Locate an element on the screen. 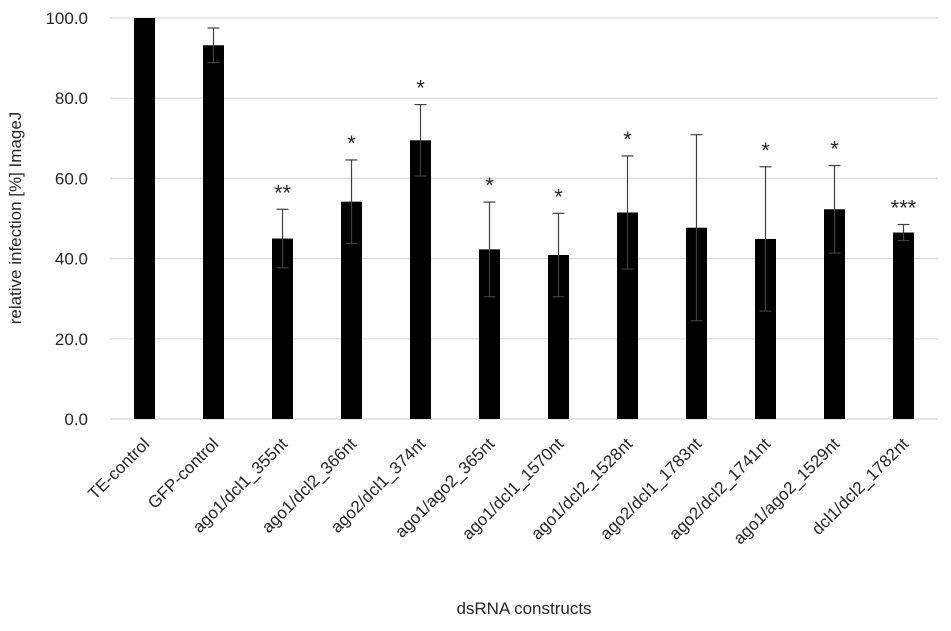 This screenshot has height=631, width=951. y-tick-label: 40.0 is located at coordinates (71, 259).